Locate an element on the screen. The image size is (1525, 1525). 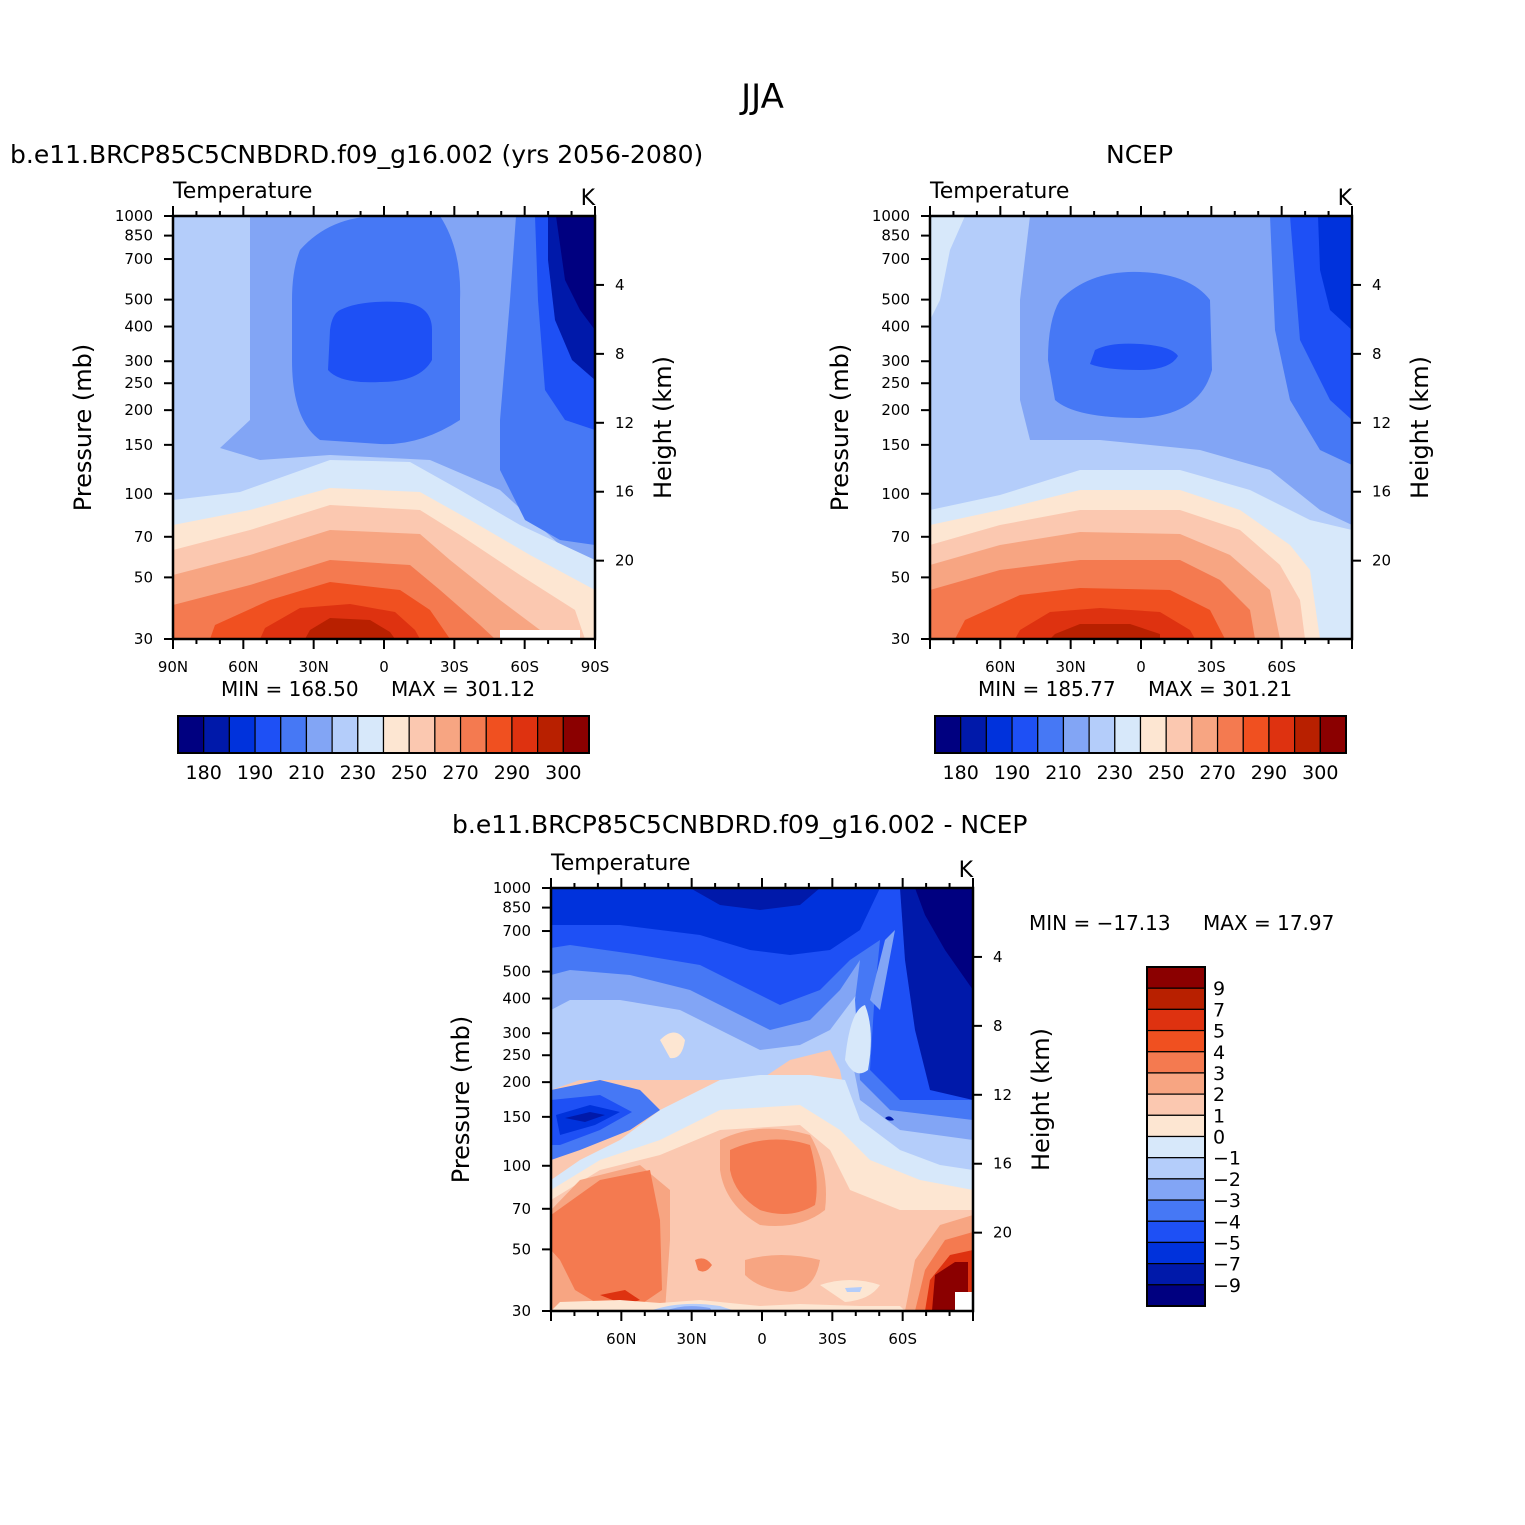
min-label: MIN = 185.77 is located at coordinates (1047, 689).